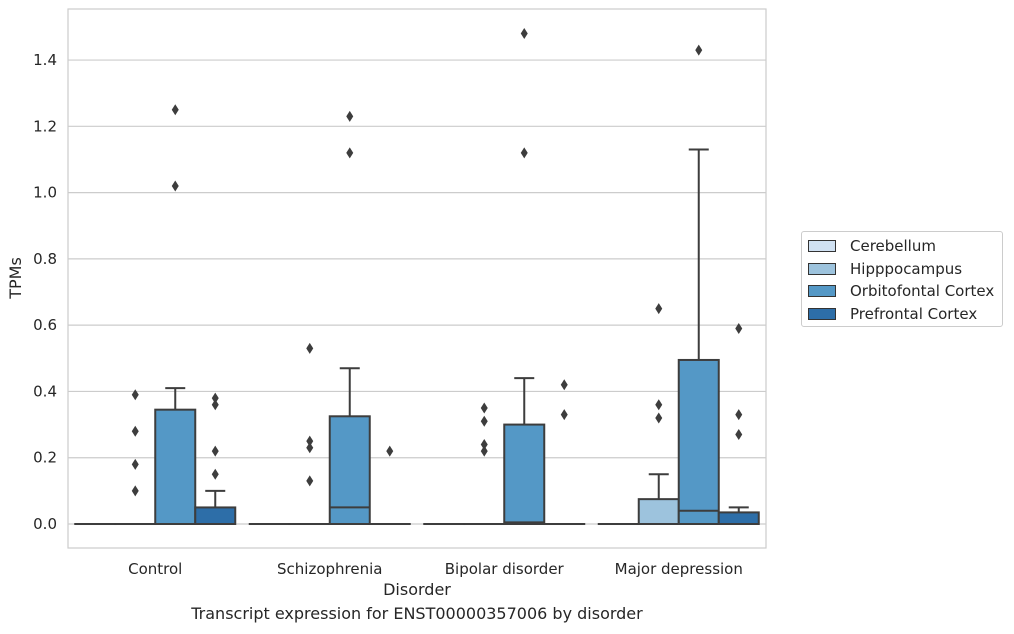  Describe the element at coordinates (155, 569) in the screenshot. I see `x-tick-label: Control` at that location.